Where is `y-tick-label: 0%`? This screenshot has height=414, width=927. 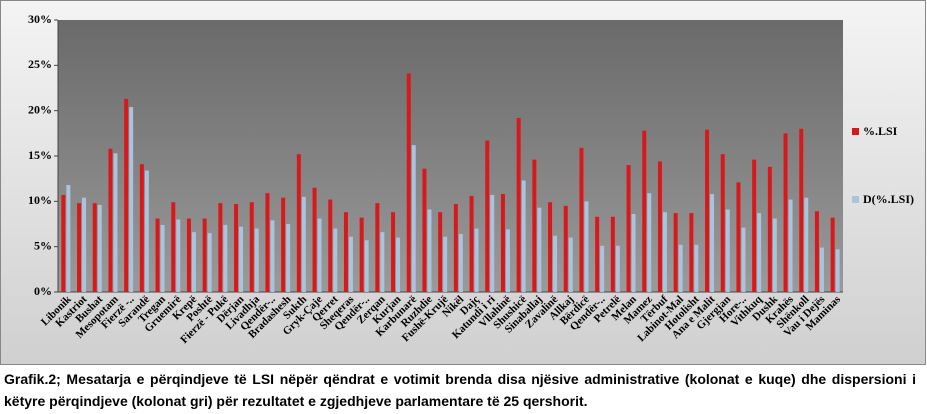 y-tick-label: 0% is located at coordinates (43, 291).